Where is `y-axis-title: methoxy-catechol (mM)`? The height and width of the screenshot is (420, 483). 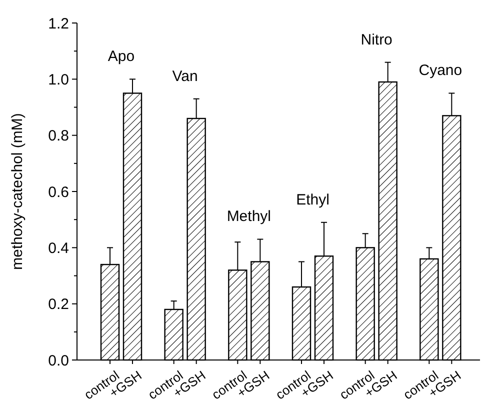
y-axis-title: methoxy-catechol (mM) is located at coordinates (17, 191).